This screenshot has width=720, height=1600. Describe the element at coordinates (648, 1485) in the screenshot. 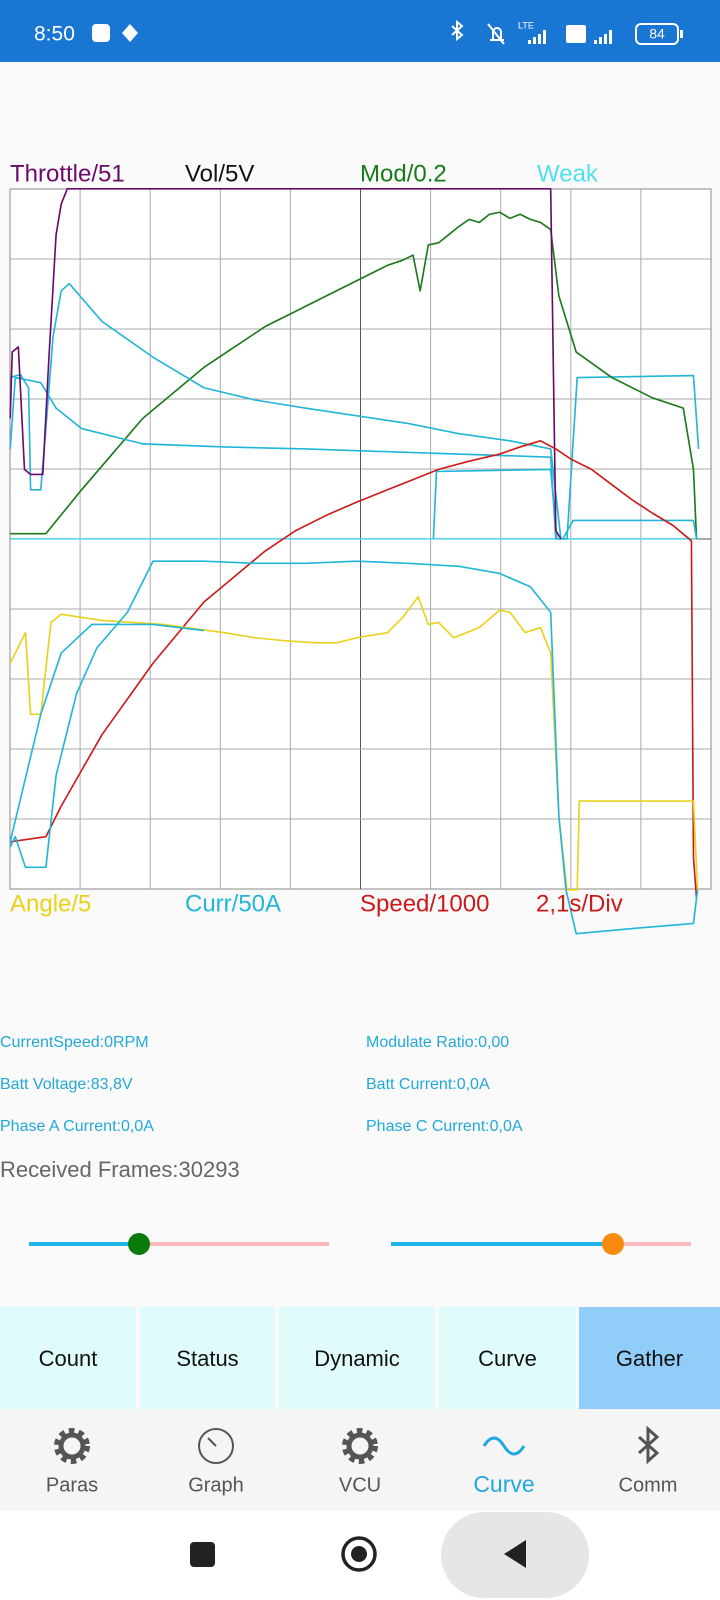

I see `nav-label: Comm` at that location.